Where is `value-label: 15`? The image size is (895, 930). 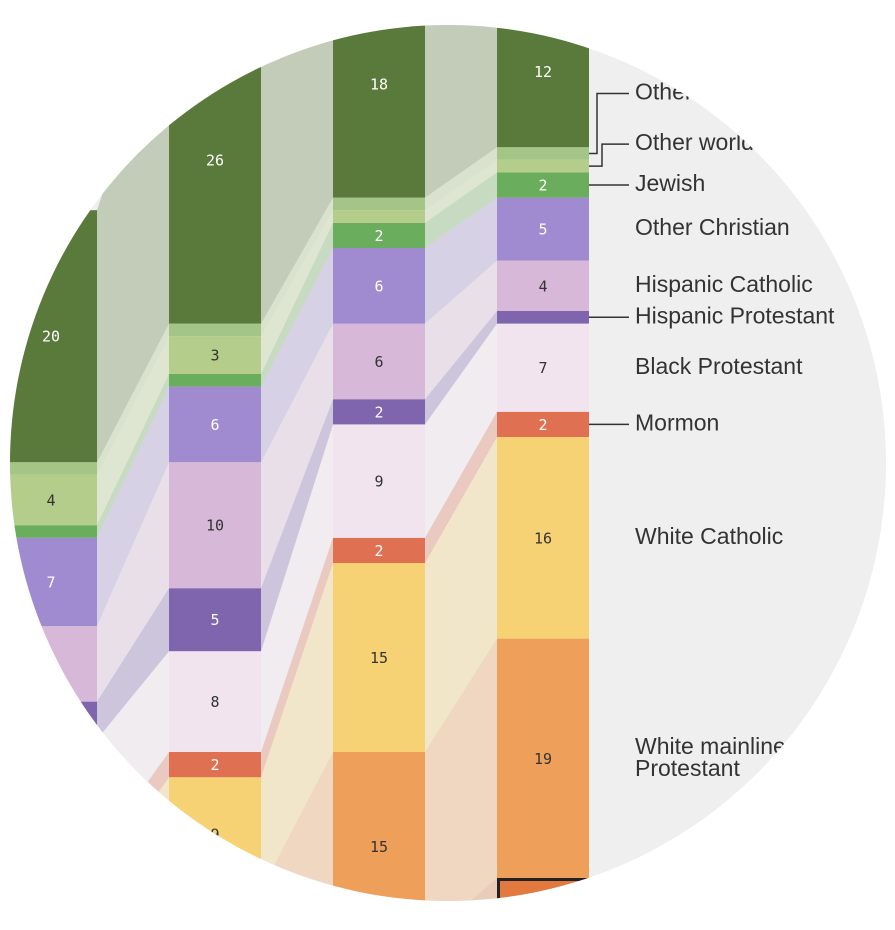
value-label: 15 is located at coordinates (379, 847).